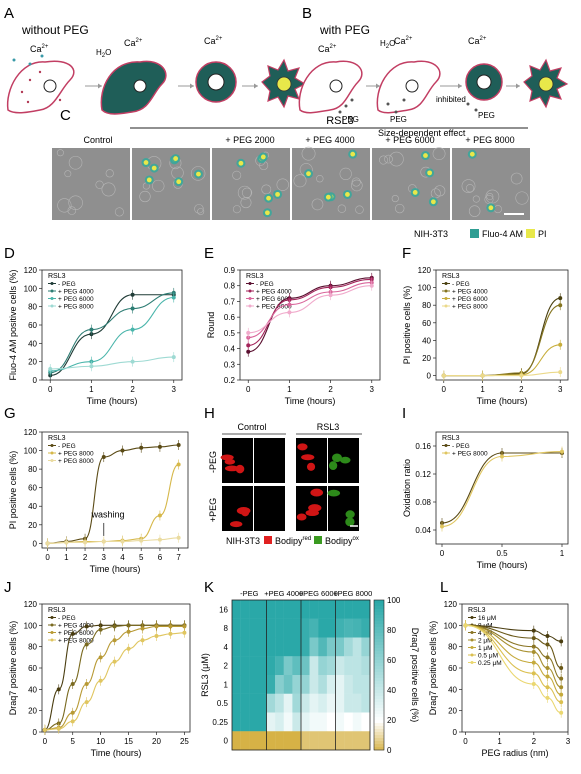 Image resolution: width=581 pixels, height=774 pixels. What do you see at coordinates (394, 600) in the screenshot?
I see `colorbar-tick-label: 100` at bounding box center [394, 600].